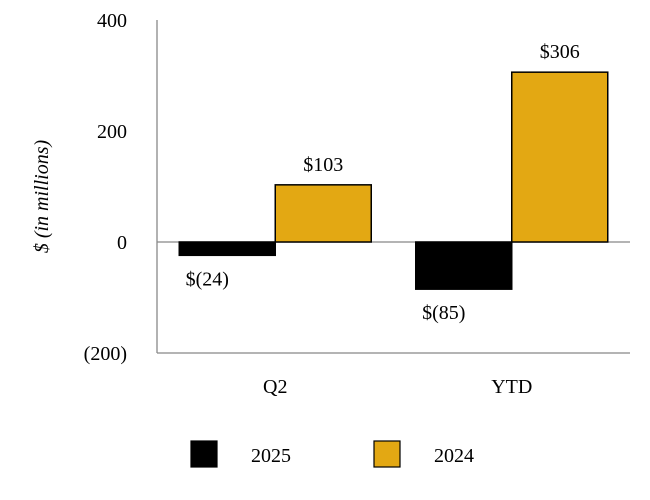  Describe the element at coordinates (122, 243) in the screenshot. I see `y-tick-label: 0` at that location.